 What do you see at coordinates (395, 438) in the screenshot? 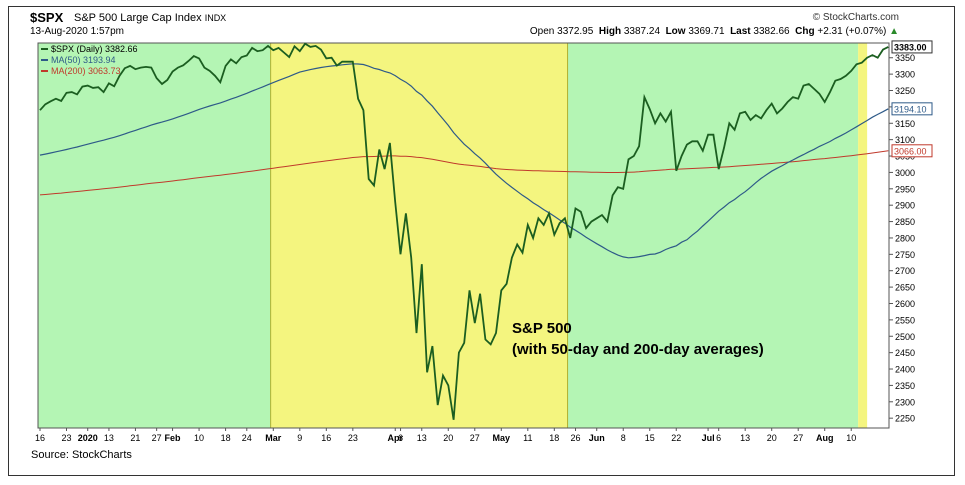
I see `x-tick-label: Apr` at bounding box center [395, 438].